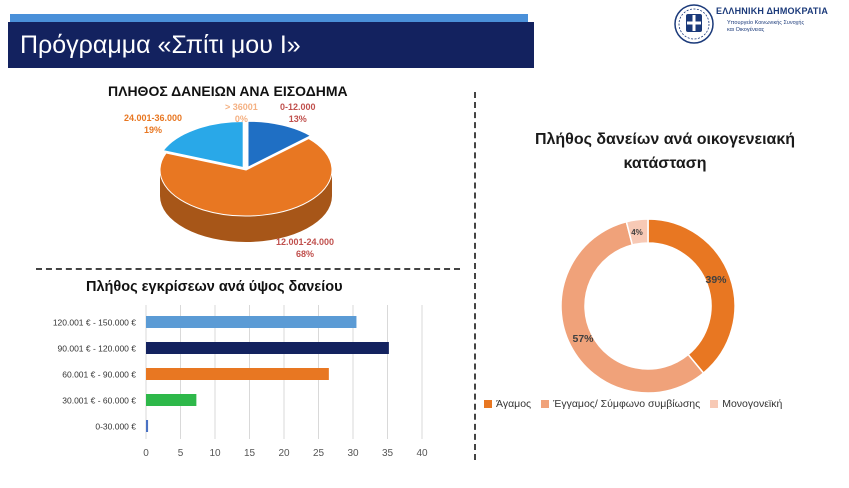 The width and height of the screenshot is (849, 488). I want to click on x-tick-label: 10, so click(215, 453).